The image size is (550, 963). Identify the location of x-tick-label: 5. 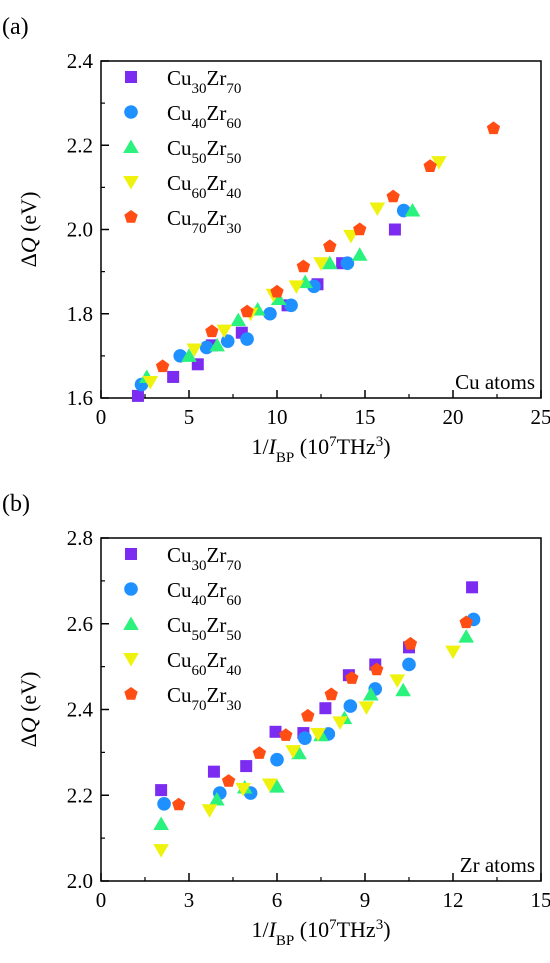
(189, 417).